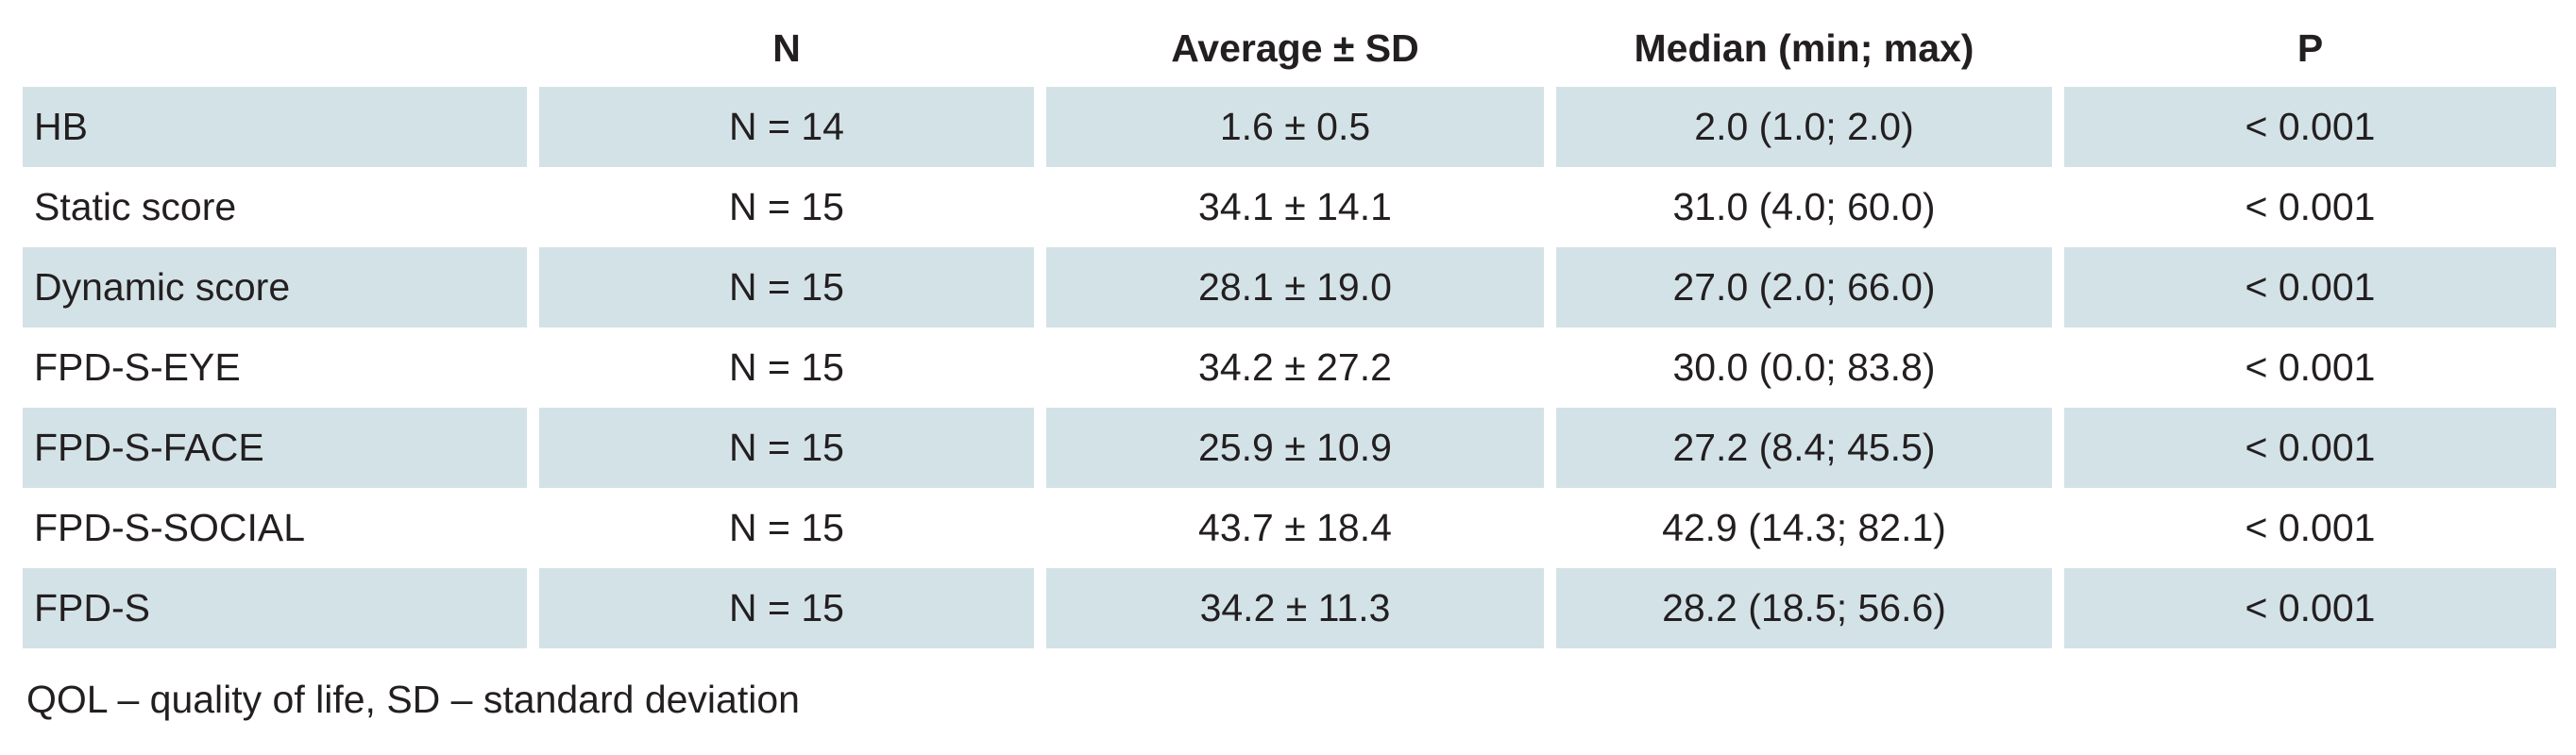 The image size is (2576, 755). What do you see at coordinates (275, 207) in the screenshot?
I see `row-label: Static score` at bounding box center [275, 207].